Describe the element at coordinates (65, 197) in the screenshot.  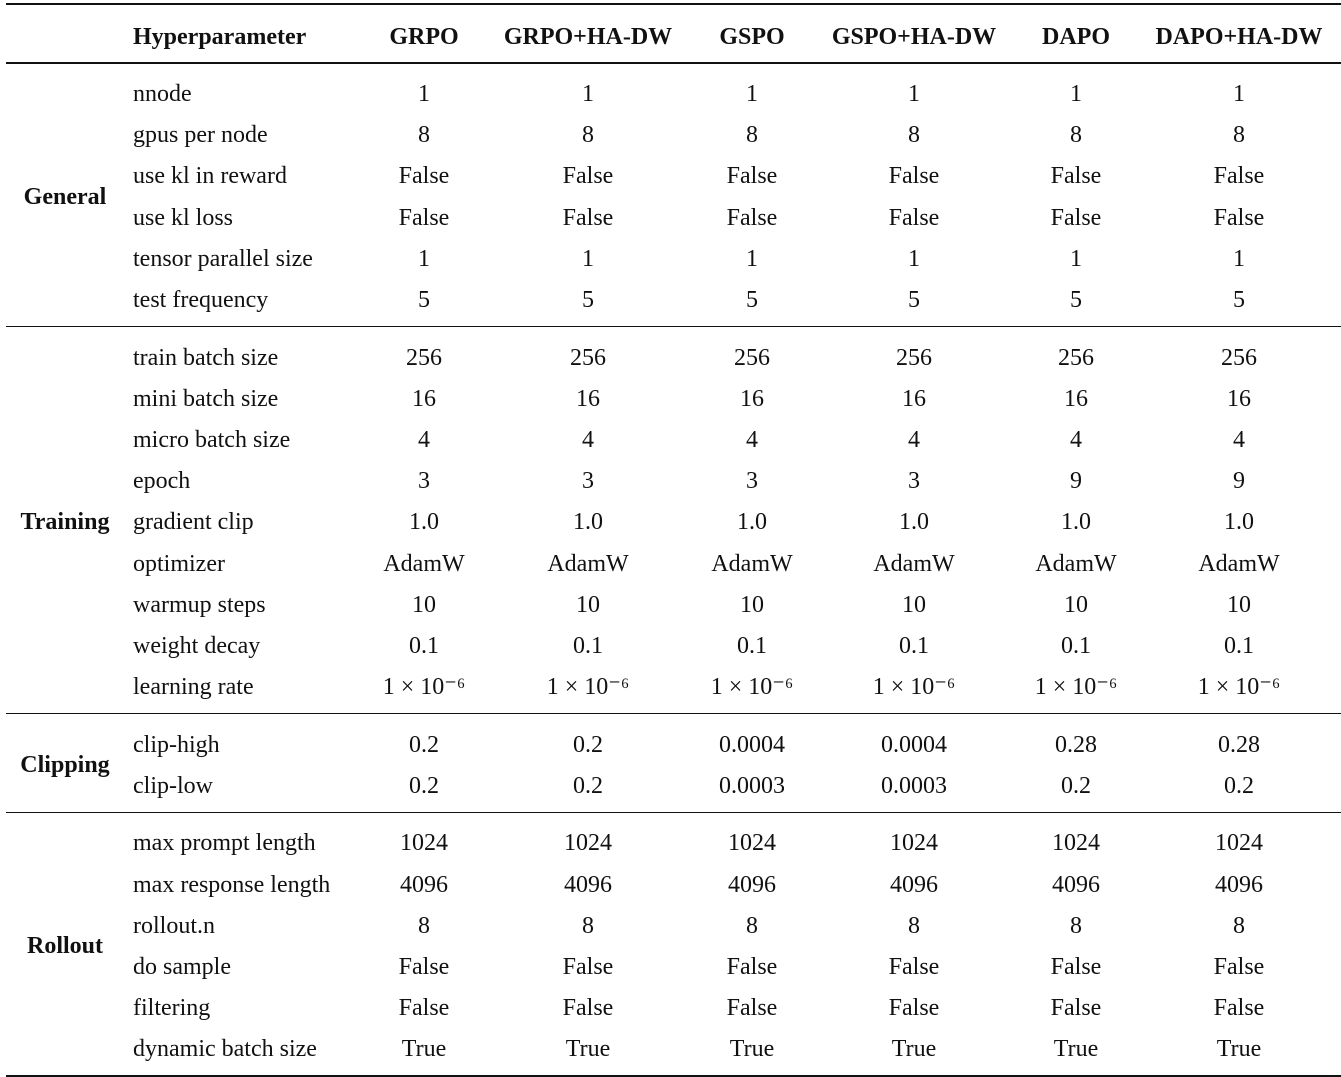
I see `group-label: General` at that location.